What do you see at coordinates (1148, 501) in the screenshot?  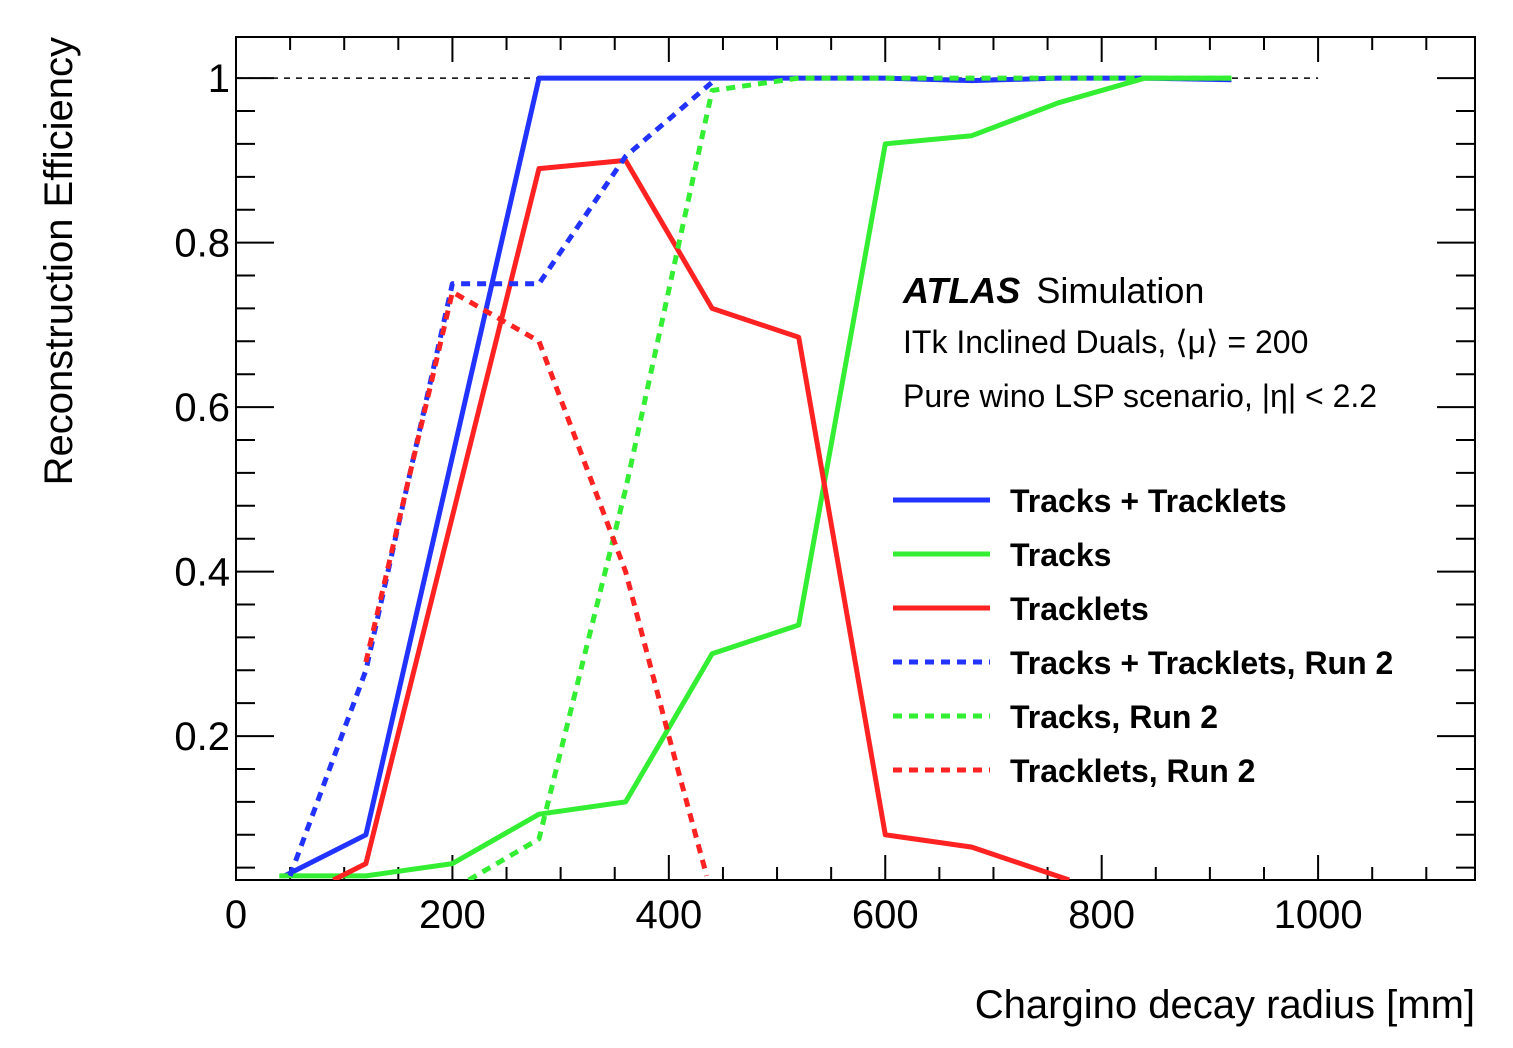 I see `legend-entry: Tracks + Tracklets` at bounding box center [1148, 501].